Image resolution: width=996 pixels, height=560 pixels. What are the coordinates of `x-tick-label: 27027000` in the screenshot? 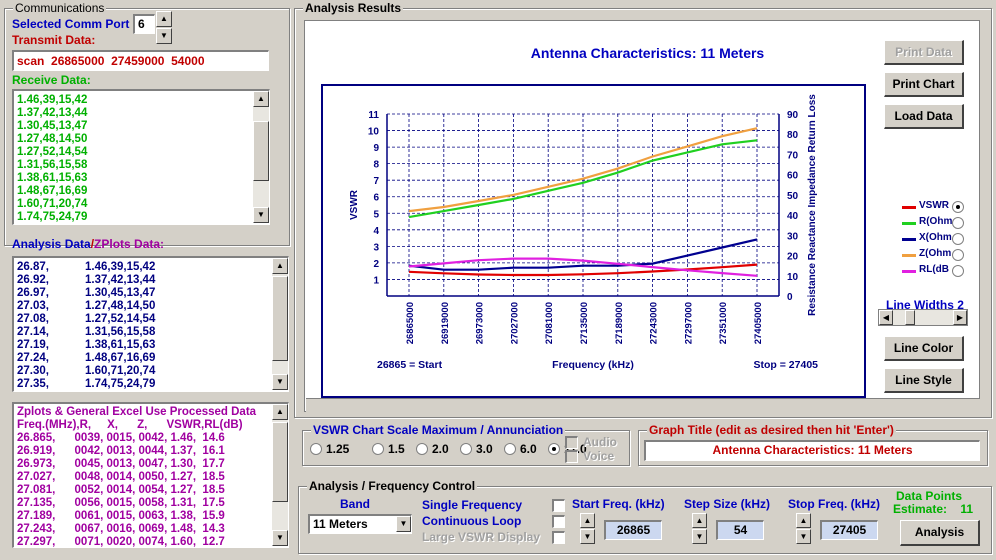 It's located at (514, 323).